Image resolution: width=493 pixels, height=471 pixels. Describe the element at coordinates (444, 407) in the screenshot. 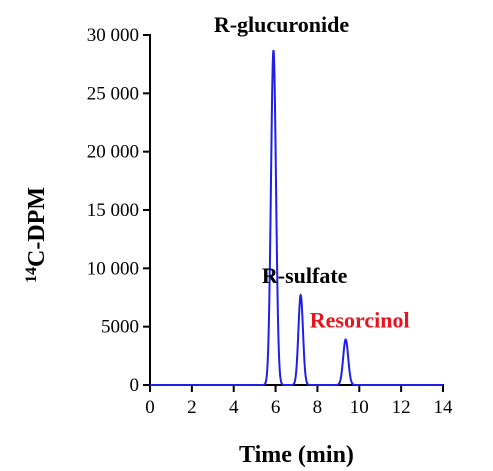

I see `x-tick-label: 14` at that location.